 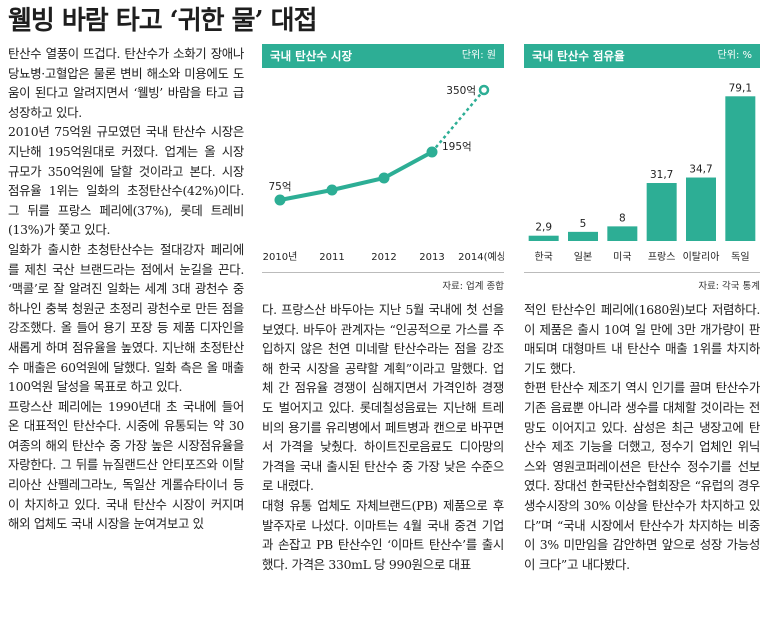 What do you see at coordinates (740, 88) in the screenshot?
I see `share-value-label: 79,1` at bounding box center [740, 88].